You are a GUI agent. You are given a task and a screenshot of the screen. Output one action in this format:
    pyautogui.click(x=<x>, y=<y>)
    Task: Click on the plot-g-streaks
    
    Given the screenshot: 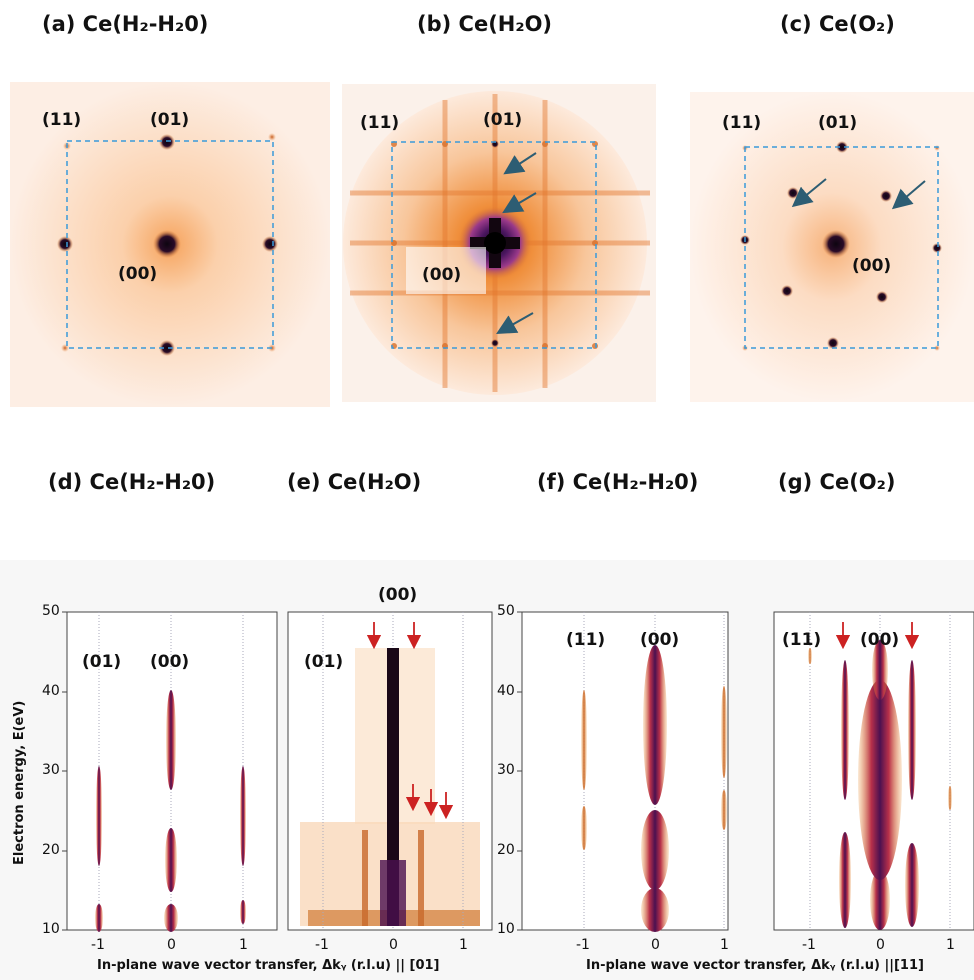 What is the action you would take?
    pyautogui.click(x=880, y=785)
    